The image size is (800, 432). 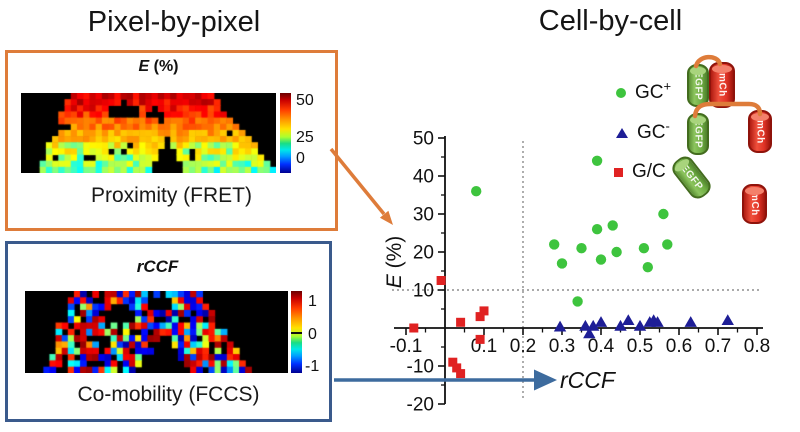 I want to click on y-tick-label: 30, so click(x=423, y=215).